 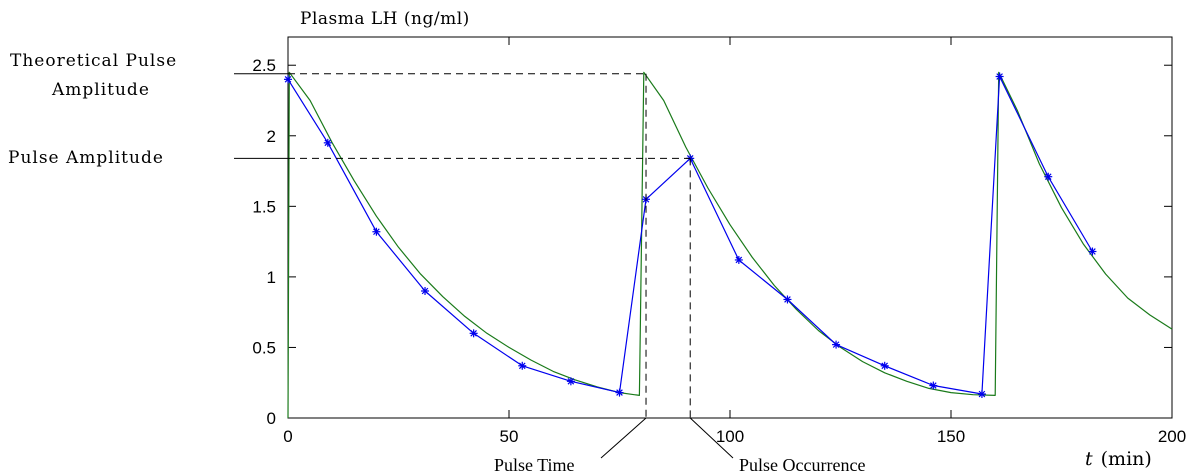 I want to click on x-axis-label-variable: t, so click(x=1089, y=459).